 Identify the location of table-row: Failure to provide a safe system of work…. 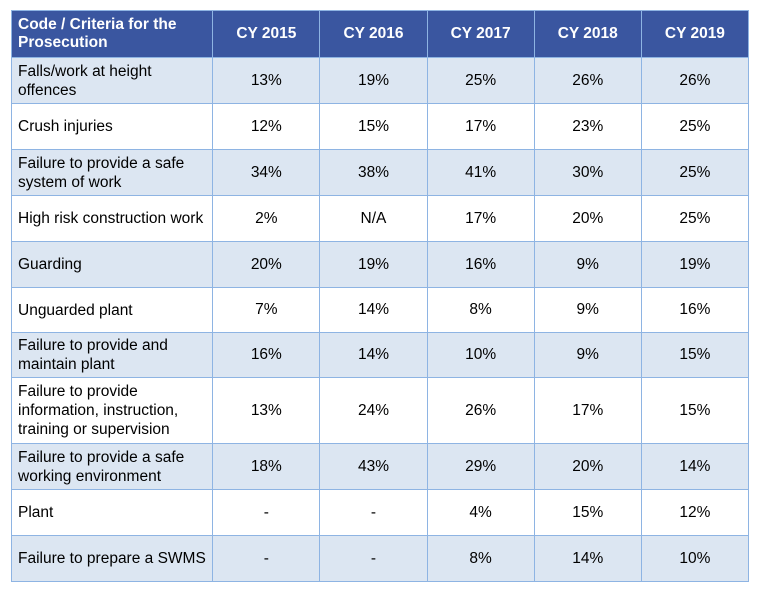
(380, 172).